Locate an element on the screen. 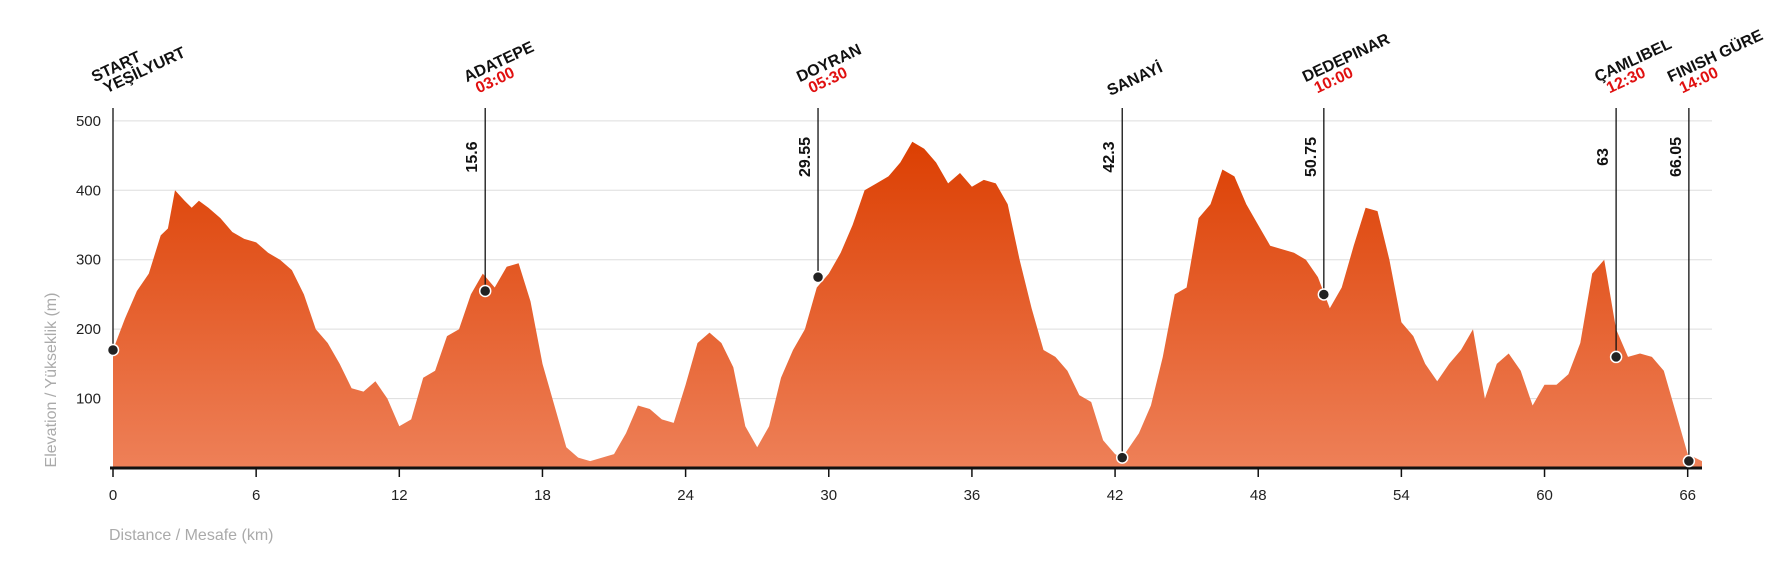 The image size is (1786, 570). station-name: SANAYİ is located at coordinates (1134, 78).